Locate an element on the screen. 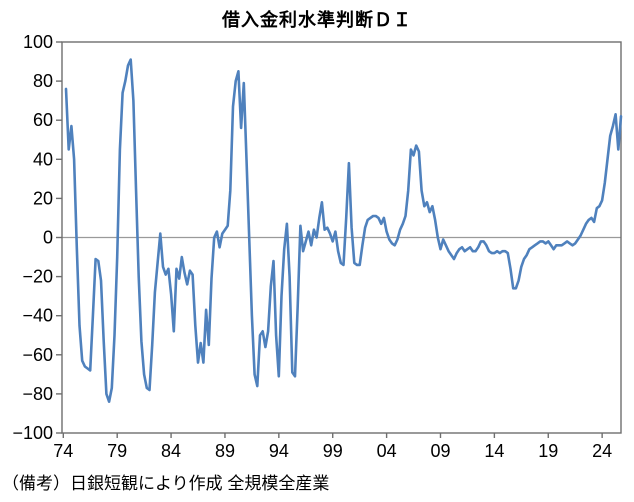  y-axis-tick-label: 60 is located at coordinates (43, 120).